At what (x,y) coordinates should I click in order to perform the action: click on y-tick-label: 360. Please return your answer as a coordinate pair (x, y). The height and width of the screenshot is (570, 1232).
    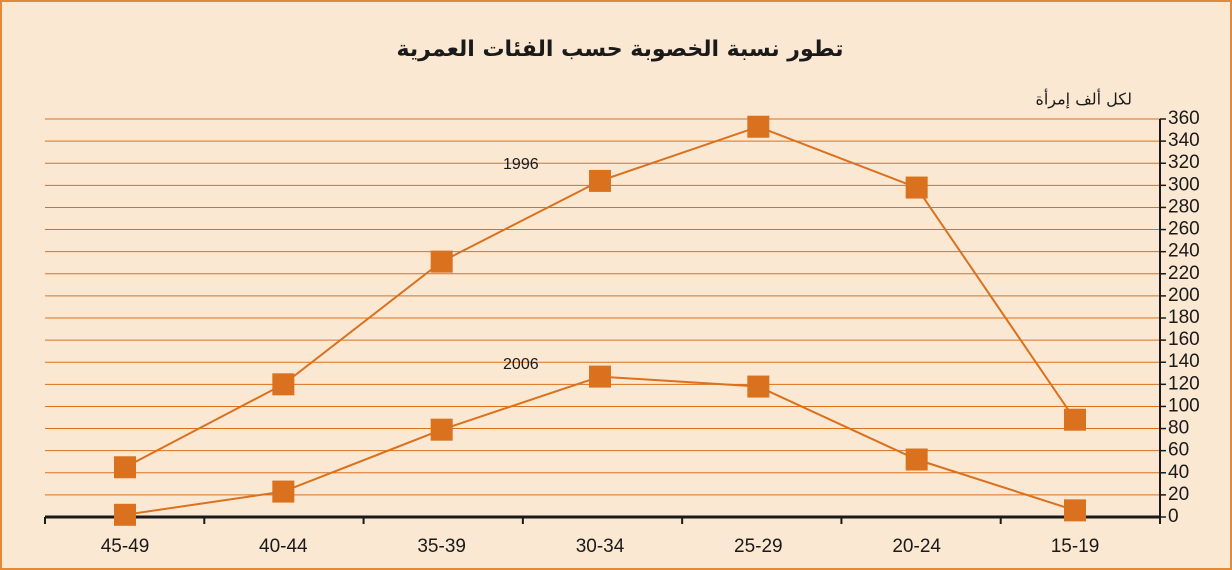
    Looking at the image, I should click on (1184, 118).